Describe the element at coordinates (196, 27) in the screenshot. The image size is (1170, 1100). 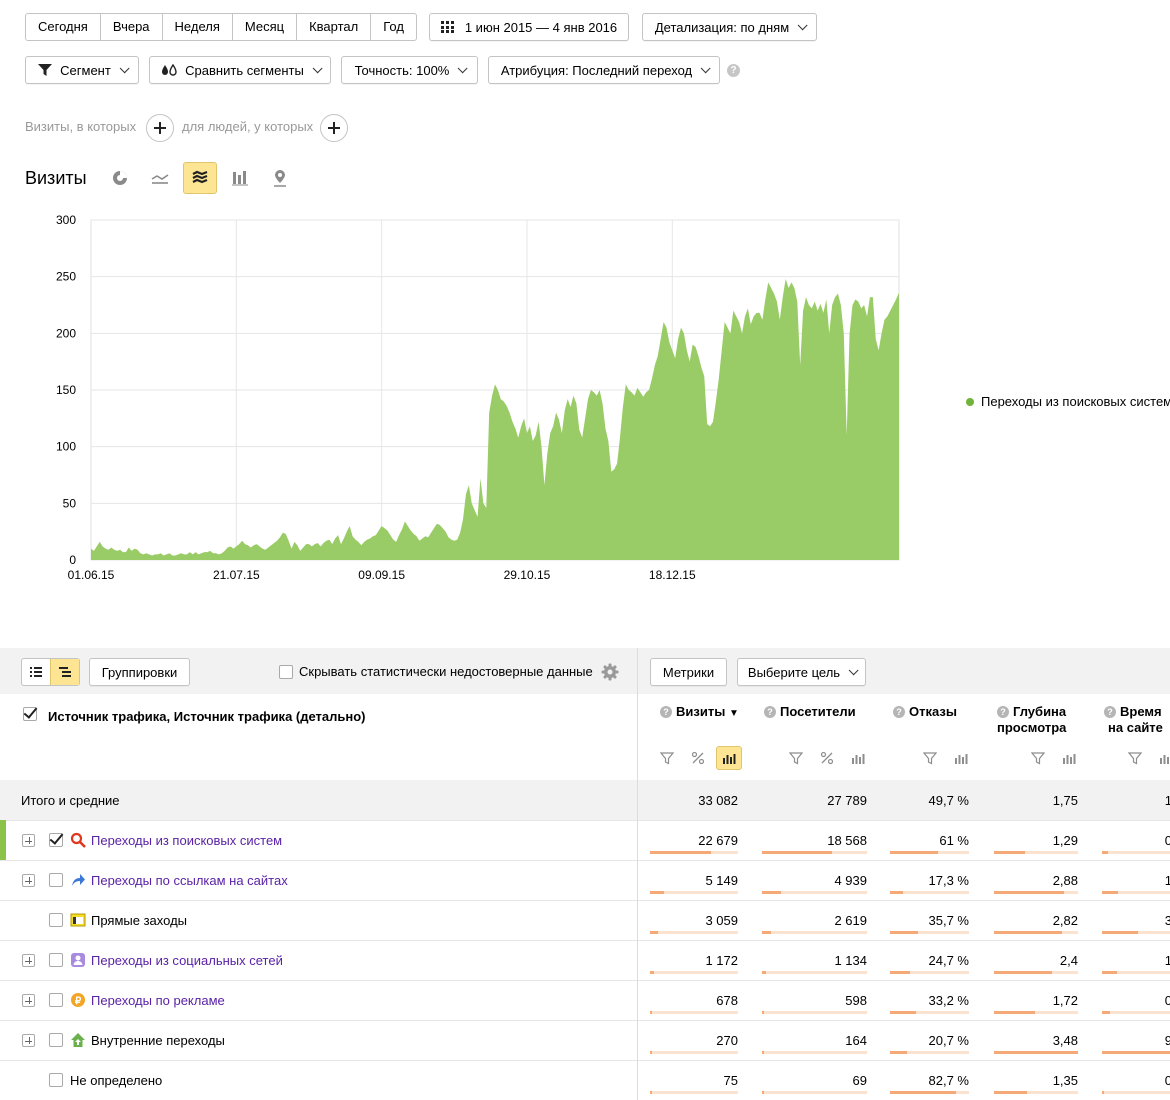
I see `period-tab-week: Неделя` at that location.